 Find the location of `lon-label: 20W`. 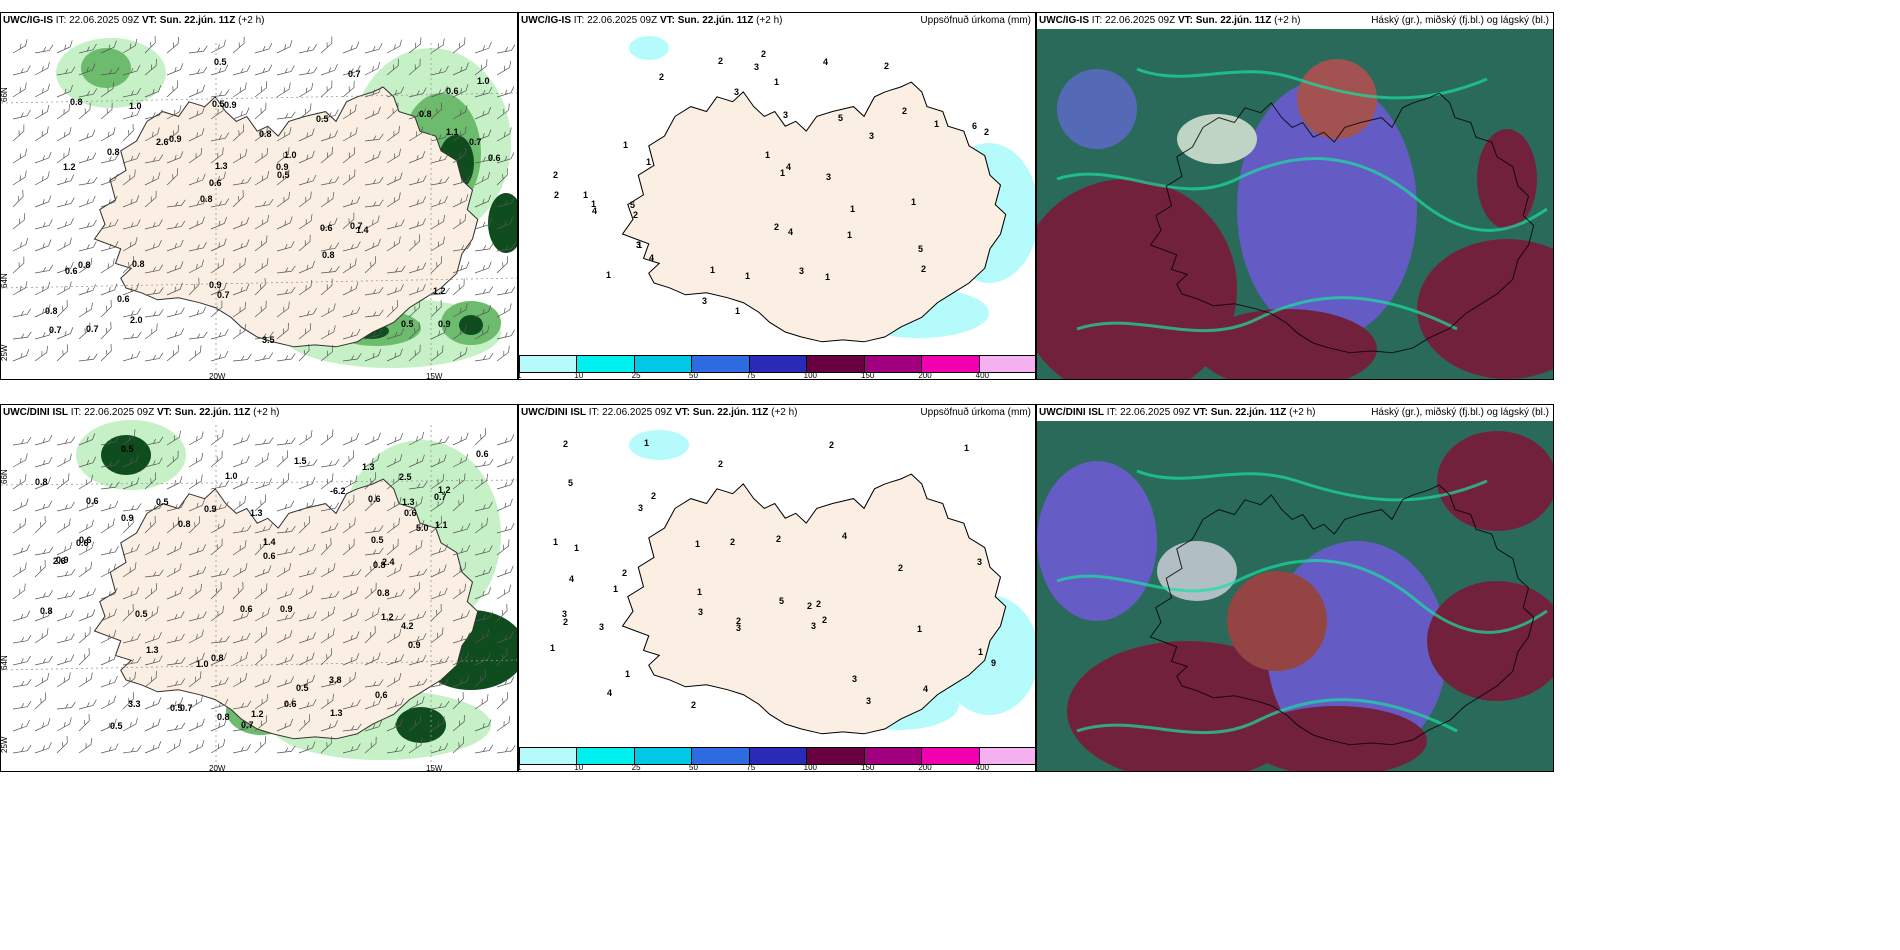

lon-label: 20W is located at coordinates (217, 376).